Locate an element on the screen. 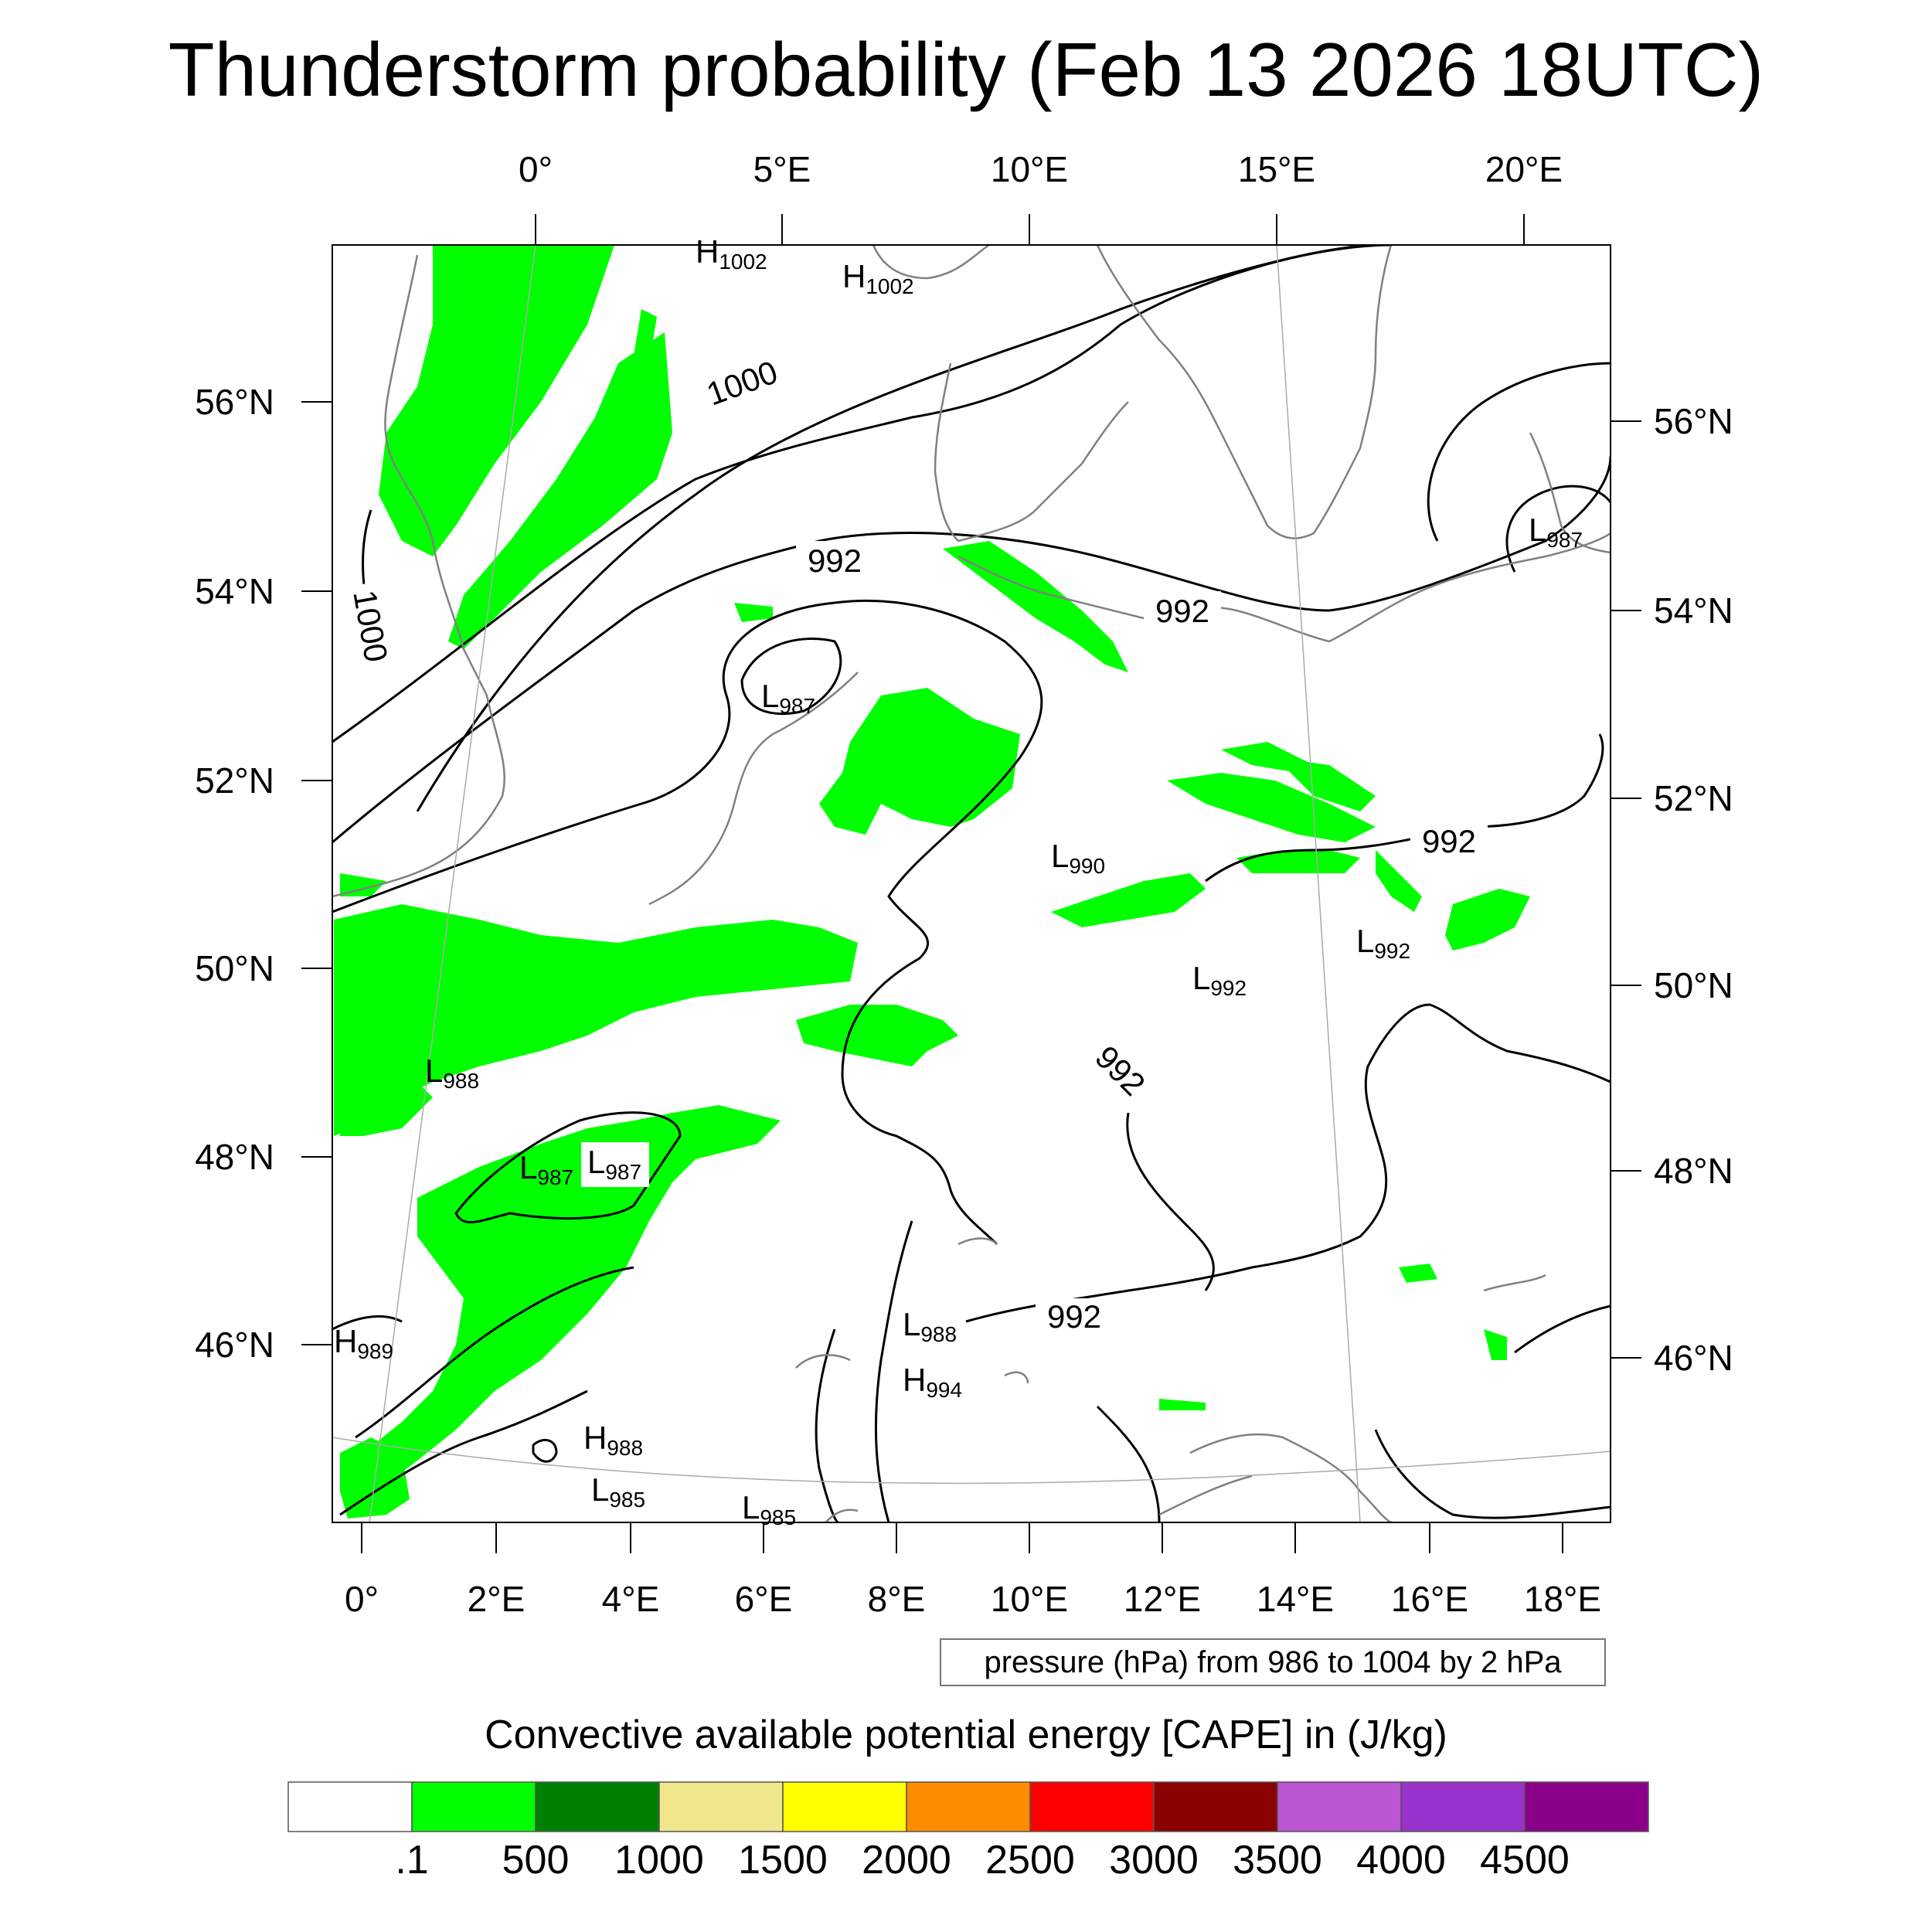 The image size is (1932, 1932). cape-area-poland is located at coordinates (1271, 807).